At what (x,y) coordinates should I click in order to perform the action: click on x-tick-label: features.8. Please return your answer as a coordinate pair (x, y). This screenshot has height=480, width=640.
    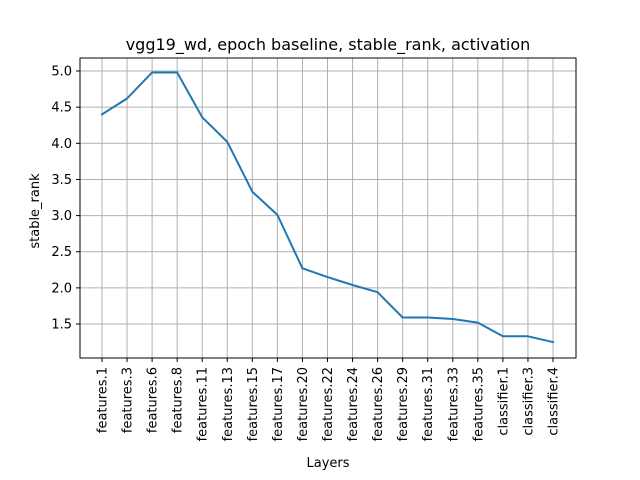
    Looking at the image, I should click on (178, 400).